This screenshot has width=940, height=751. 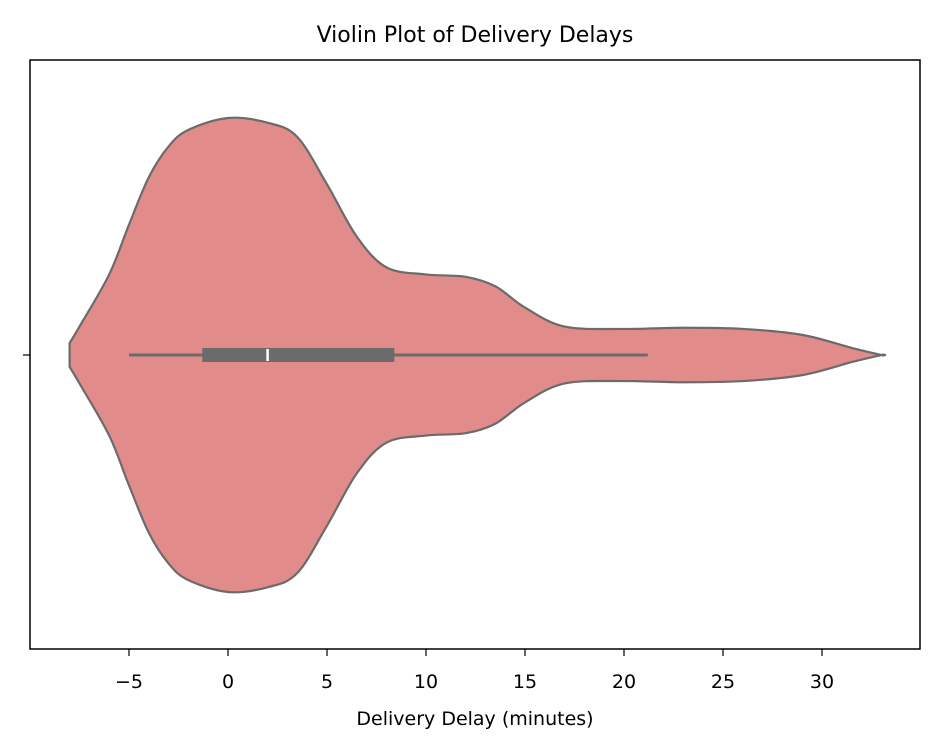 What do you see at coordinates (298, 355) in the screenshot?
I see `iqr-box` at bounding box center [298, 355].